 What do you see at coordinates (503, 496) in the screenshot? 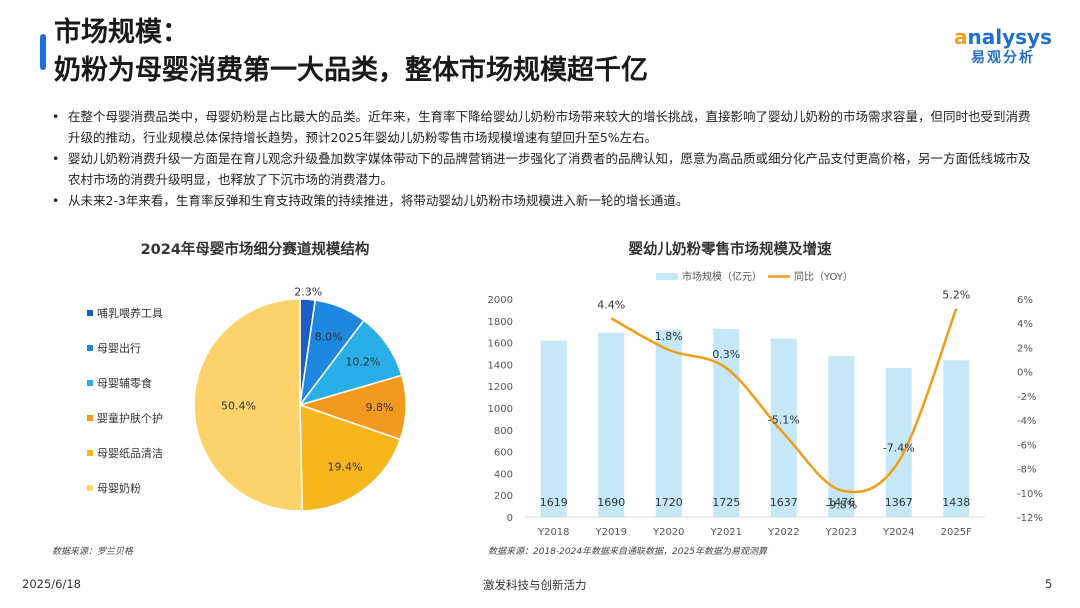
I see `y-tick-label: 200` at bounding box center [503, 496].